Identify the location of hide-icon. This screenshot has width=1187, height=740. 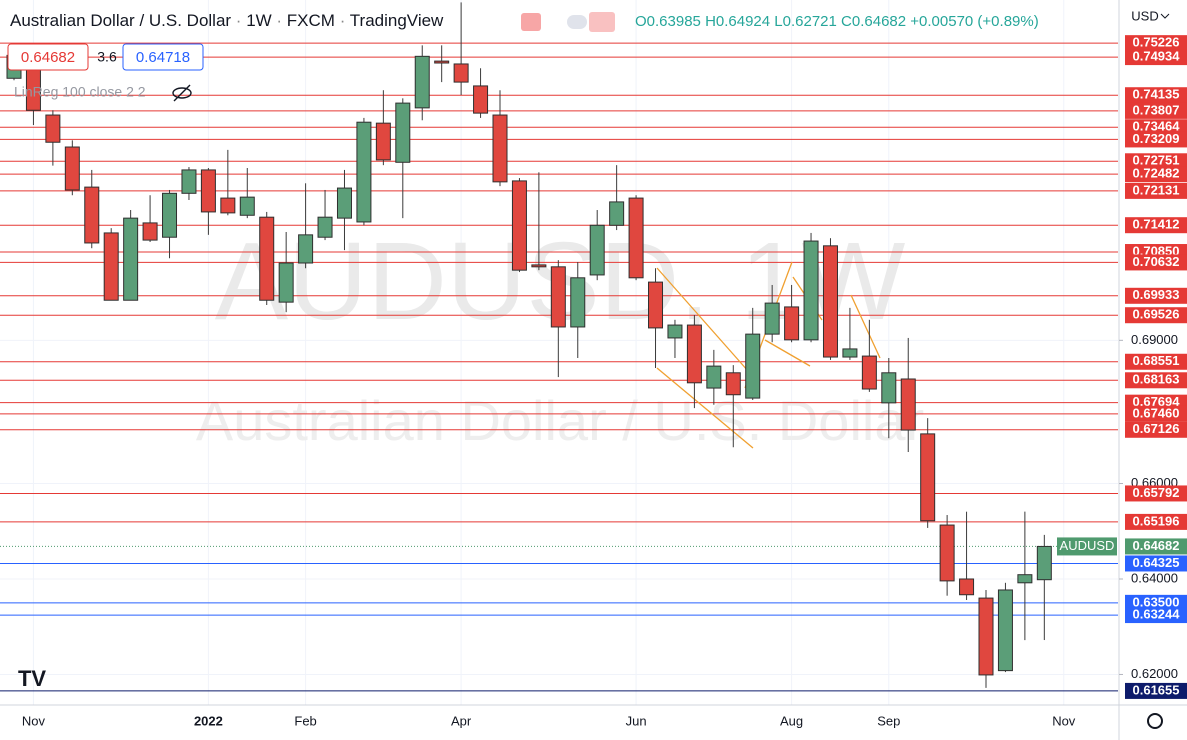
(182, 93).